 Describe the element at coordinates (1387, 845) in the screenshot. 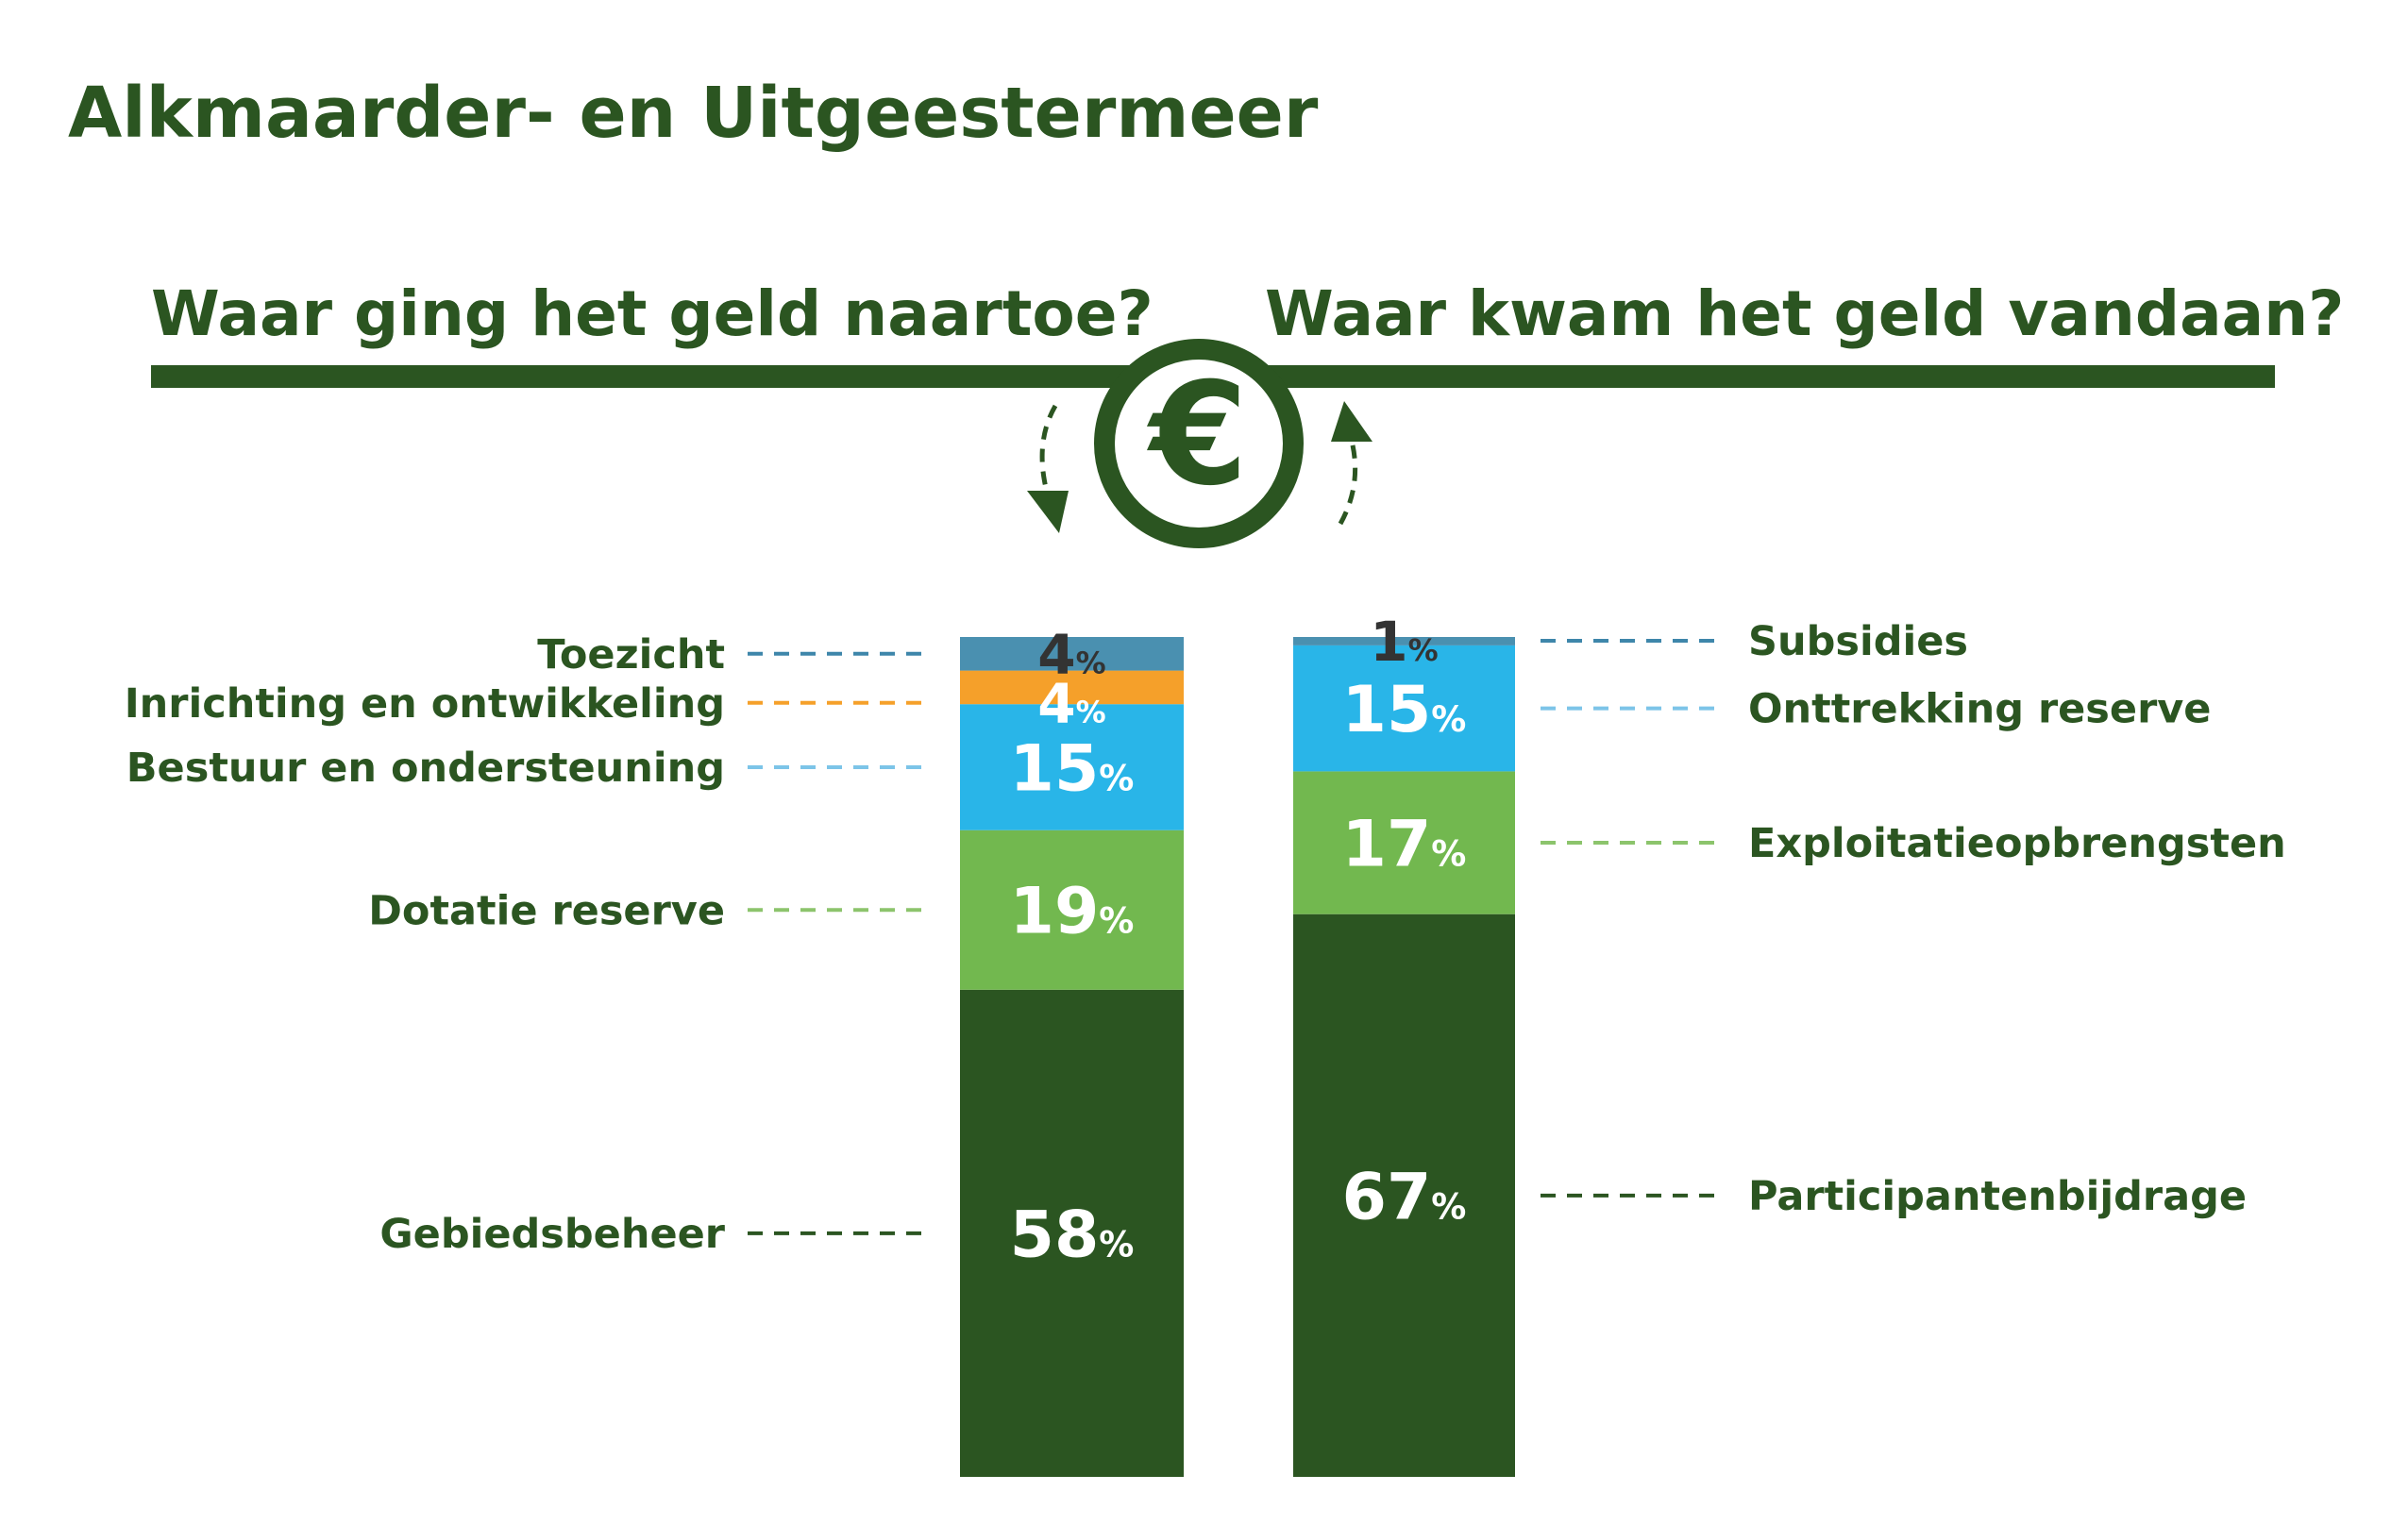

I see `value-number: 17` at that location.